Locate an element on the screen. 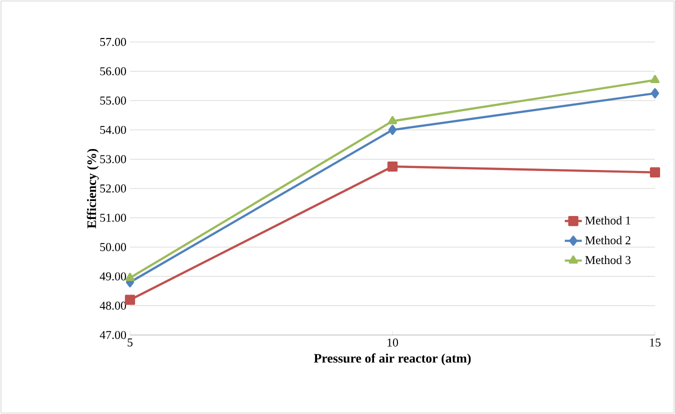 The width and height of the screenshot is (675, 414). y-tick-label: 55.00 is located at coordinates (113, 100).